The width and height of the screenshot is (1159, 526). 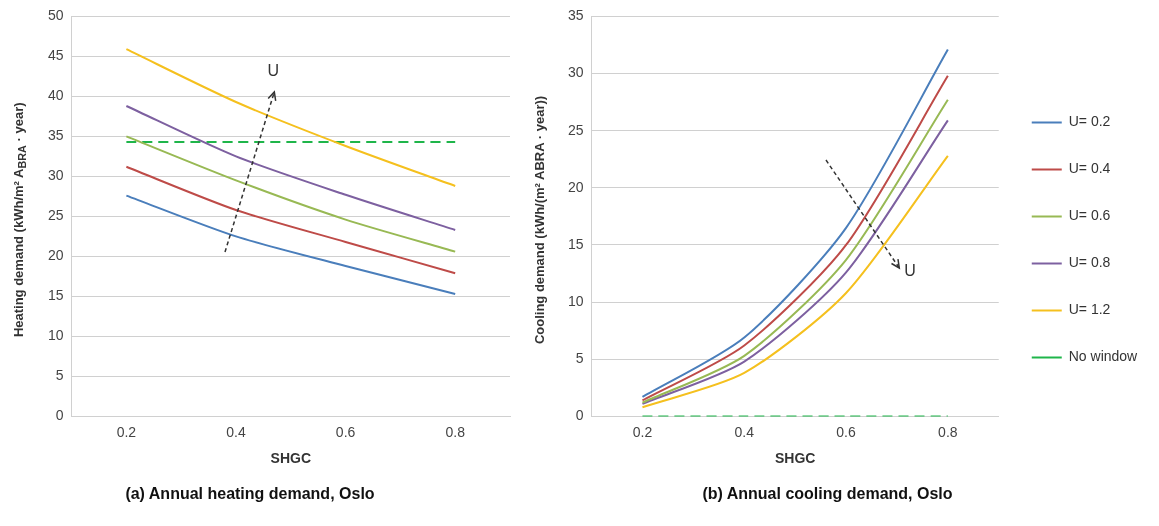 I want to click on legend-label: U= 0.2, so click(x=1089, y=121).